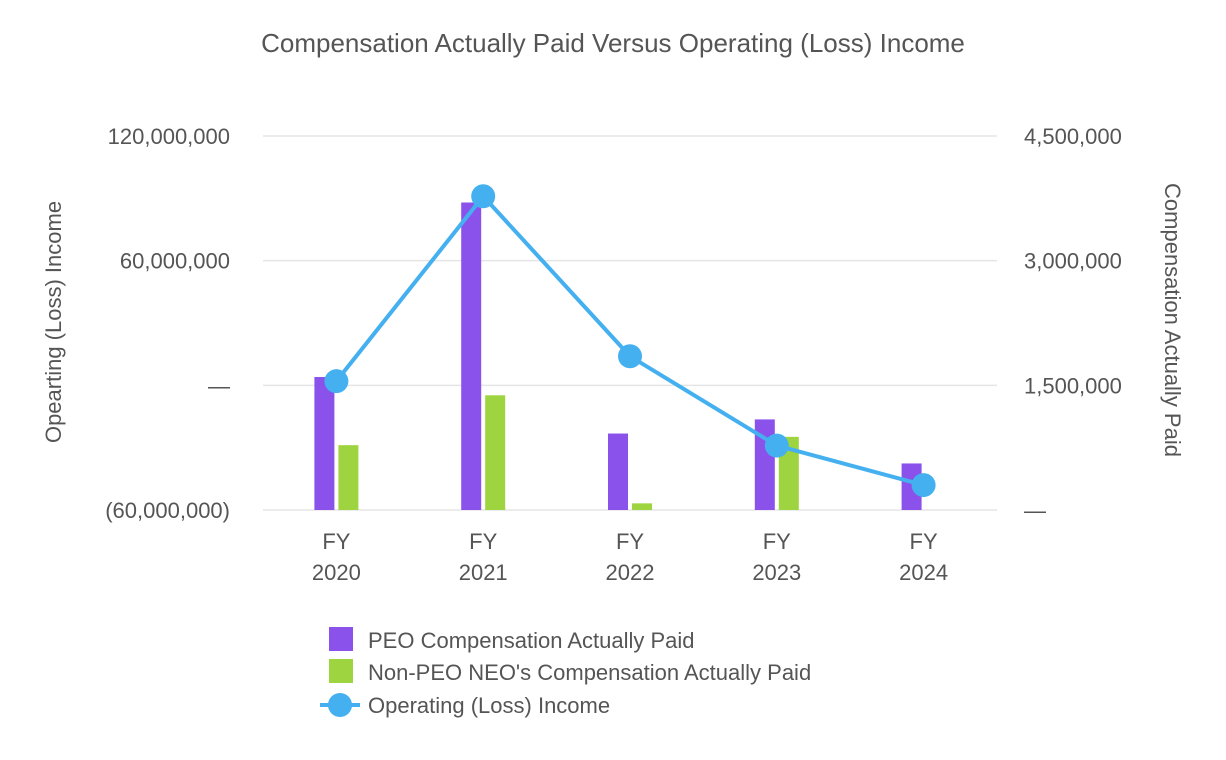 Image resolution: width=1226 pixels, height=760 pixels. I want to click on right-axis-ticks: — 1,500,000 3,000,000 4,500,000, so click(1073, 323).